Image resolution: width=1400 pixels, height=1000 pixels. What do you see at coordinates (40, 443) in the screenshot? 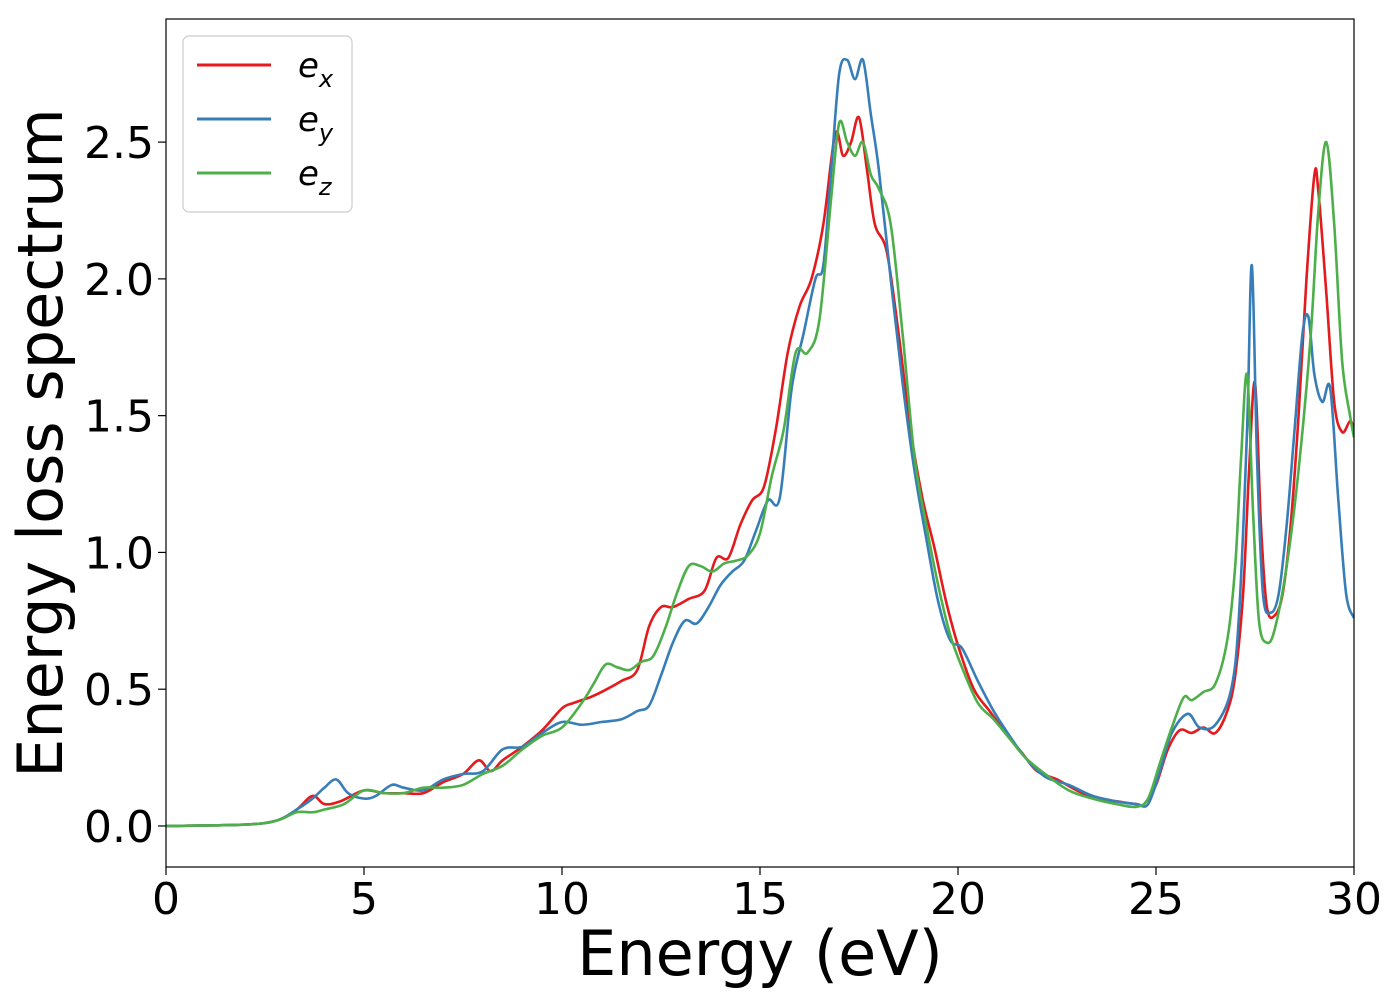
I see `y-axis-label: Energy loss spectrum` at bounding box center [40, 443].